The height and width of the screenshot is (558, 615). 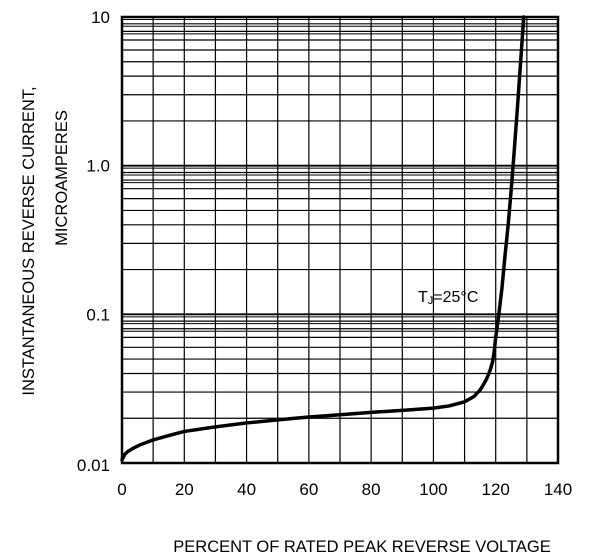 I want to click on x-tick-label: 0, so click(x=121, y=489).